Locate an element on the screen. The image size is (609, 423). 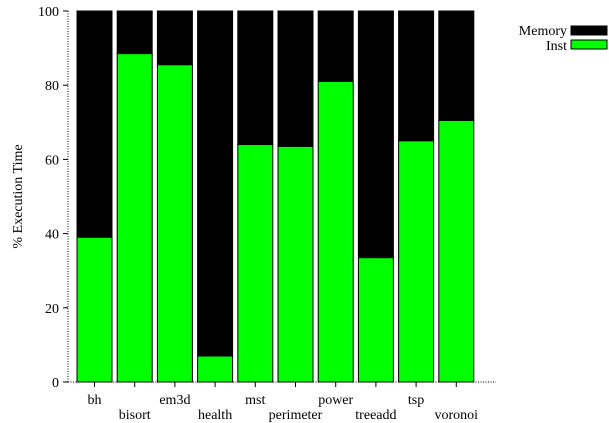
x-tick-label-bh: bh is located at coordinates (95, 400).